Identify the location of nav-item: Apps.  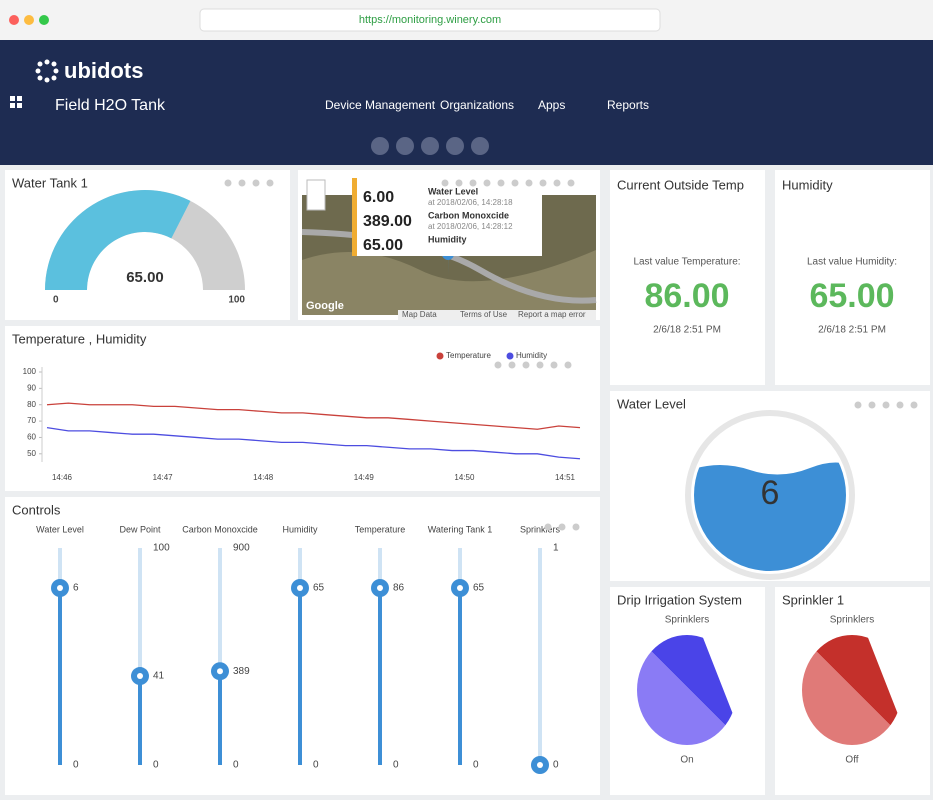
(551, 105).